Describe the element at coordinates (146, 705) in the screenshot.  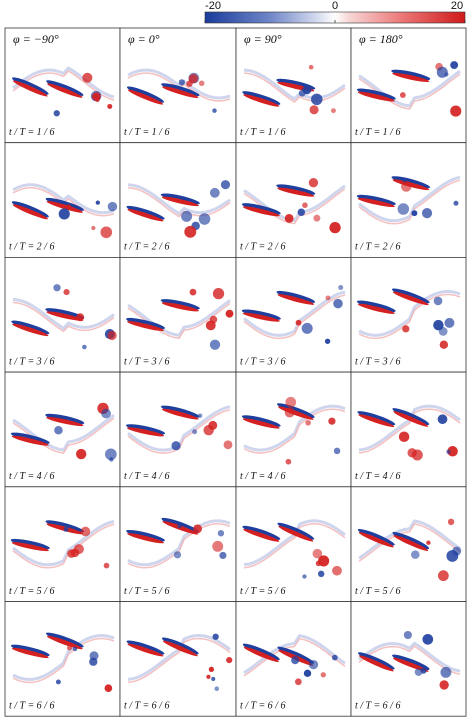
I see `panel-label: t / T = 6 / 6` at that location.